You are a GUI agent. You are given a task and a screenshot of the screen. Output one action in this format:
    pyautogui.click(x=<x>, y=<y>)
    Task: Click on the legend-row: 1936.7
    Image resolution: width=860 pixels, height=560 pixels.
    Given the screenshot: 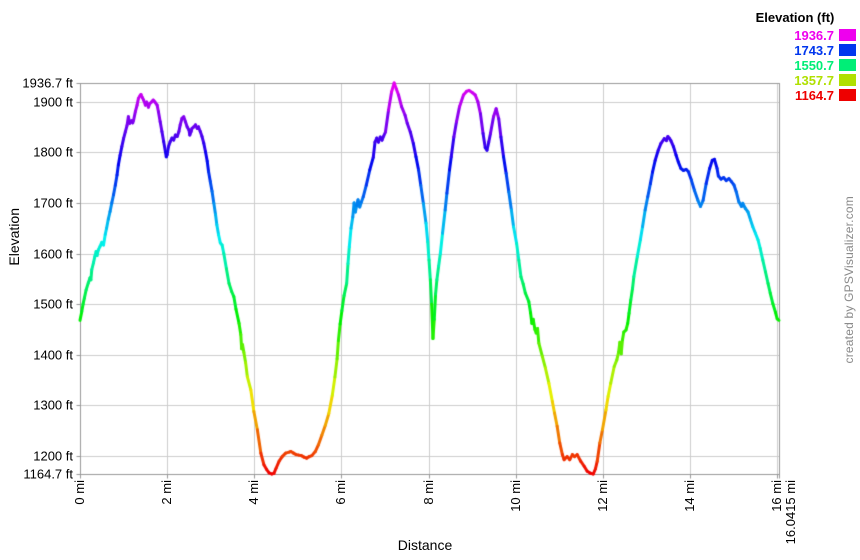 What is the action you would take?
    pyautogui.click(x=795, y=35)
    